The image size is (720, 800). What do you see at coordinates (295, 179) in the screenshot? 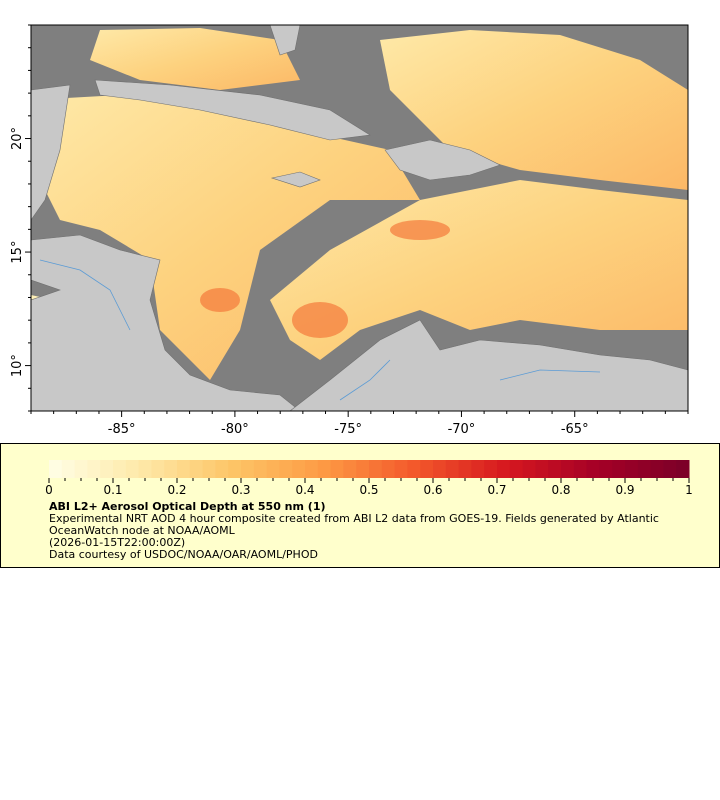
I see `land-jamaica` at bounding box center [295, 179].